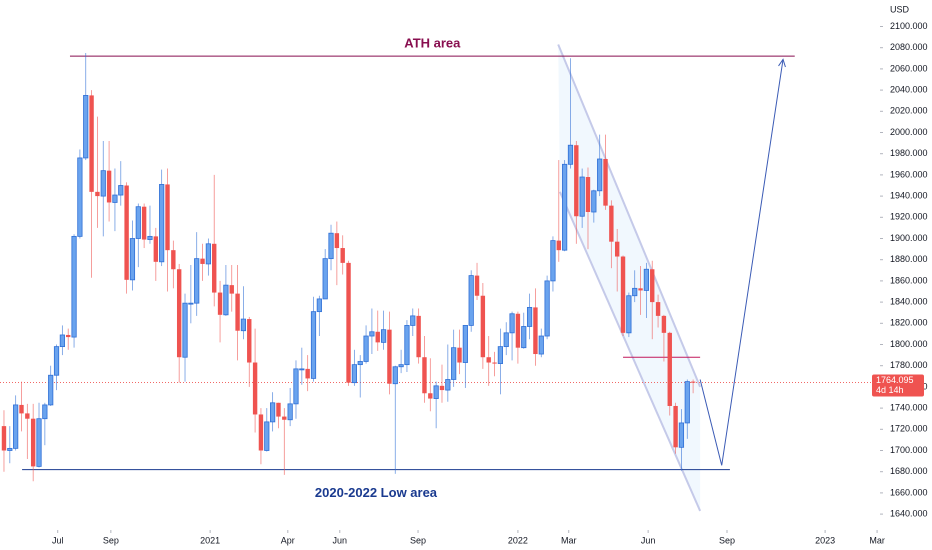 The height and width of the screenshot is (550, 932). I want to click on y-tick-label: 2100.000, so click(909, 26).